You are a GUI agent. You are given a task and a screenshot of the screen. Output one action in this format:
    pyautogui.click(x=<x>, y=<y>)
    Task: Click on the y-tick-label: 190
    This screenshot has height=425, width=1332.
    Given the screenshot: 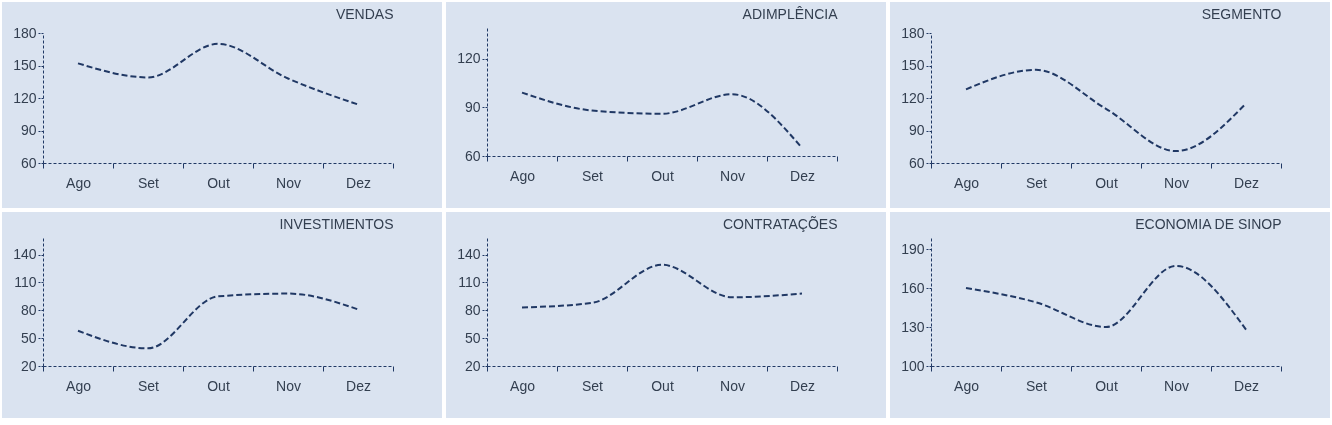 What is the action you would take?
    pyautogui.click(x=913, y=248)
    